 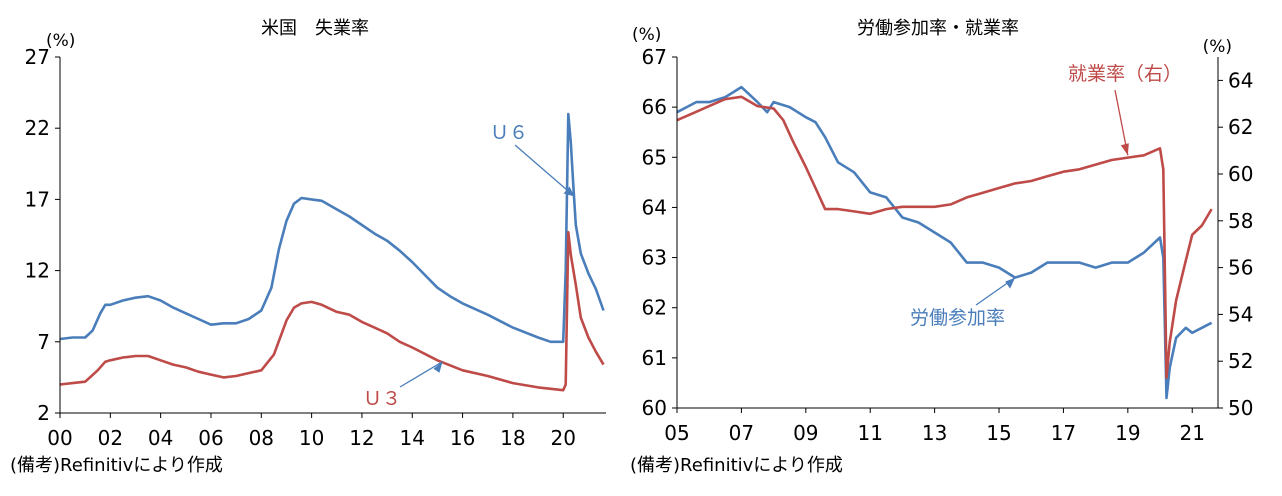 What do you see at coordinates (654, 107) in the screenshot?
I see `left-y-tick-label: 66` at bounding box center [654, 107].